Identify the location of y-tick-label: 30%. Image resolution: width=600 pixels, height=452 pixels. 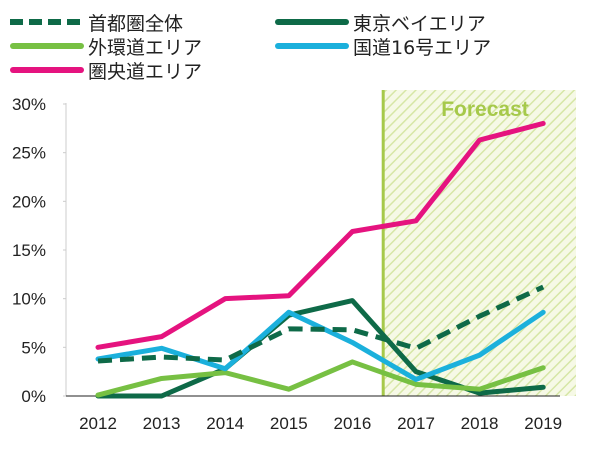
(29, 104).